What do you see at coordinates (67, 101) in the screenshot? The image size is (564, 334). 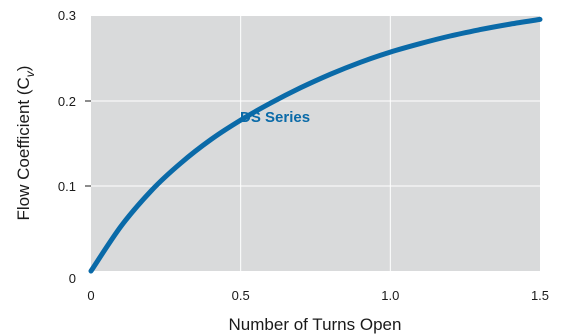 I see `y-tick-label: 0.2` at bounding box center [67, 101].